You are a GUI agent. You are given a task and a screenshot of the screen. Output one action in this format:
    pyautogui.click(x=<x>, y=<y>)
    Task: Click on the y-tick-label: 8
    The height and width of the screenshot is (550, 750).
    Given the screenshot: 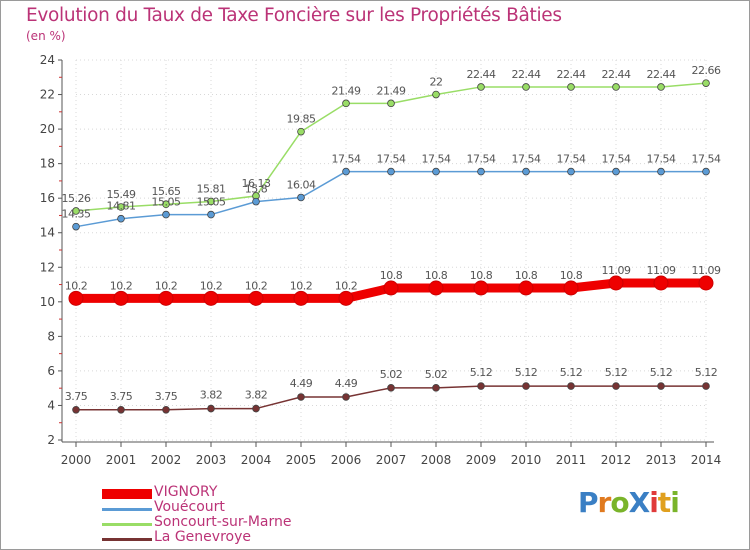 What is the action you would take?
    pyautogui.click(x=51, y=336)
    